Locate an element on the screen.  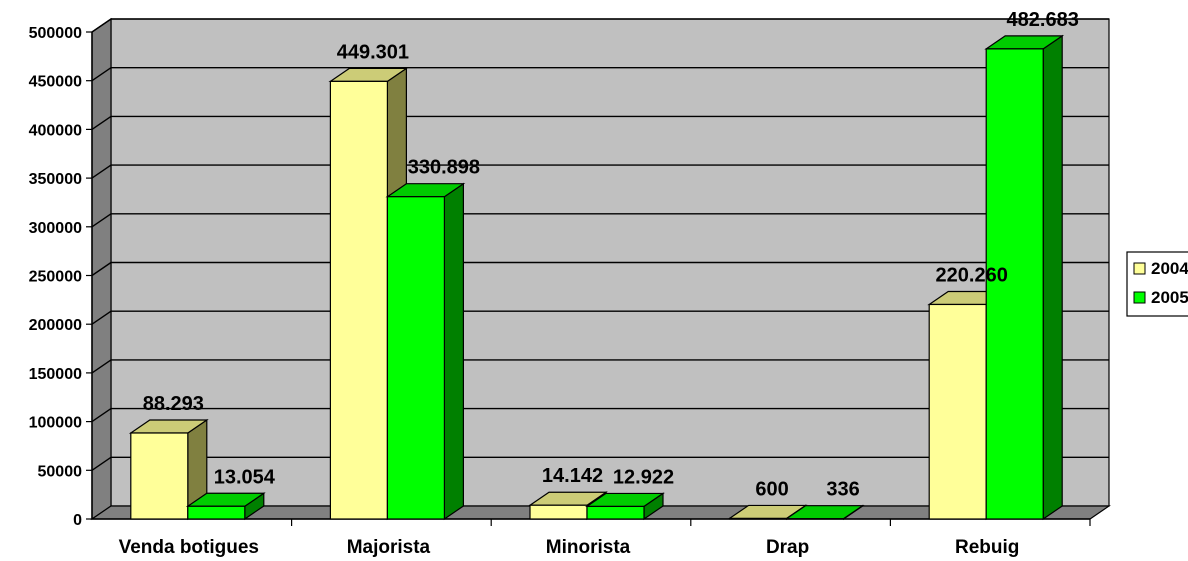
bar-2004 is located at coordinates (168, 469).